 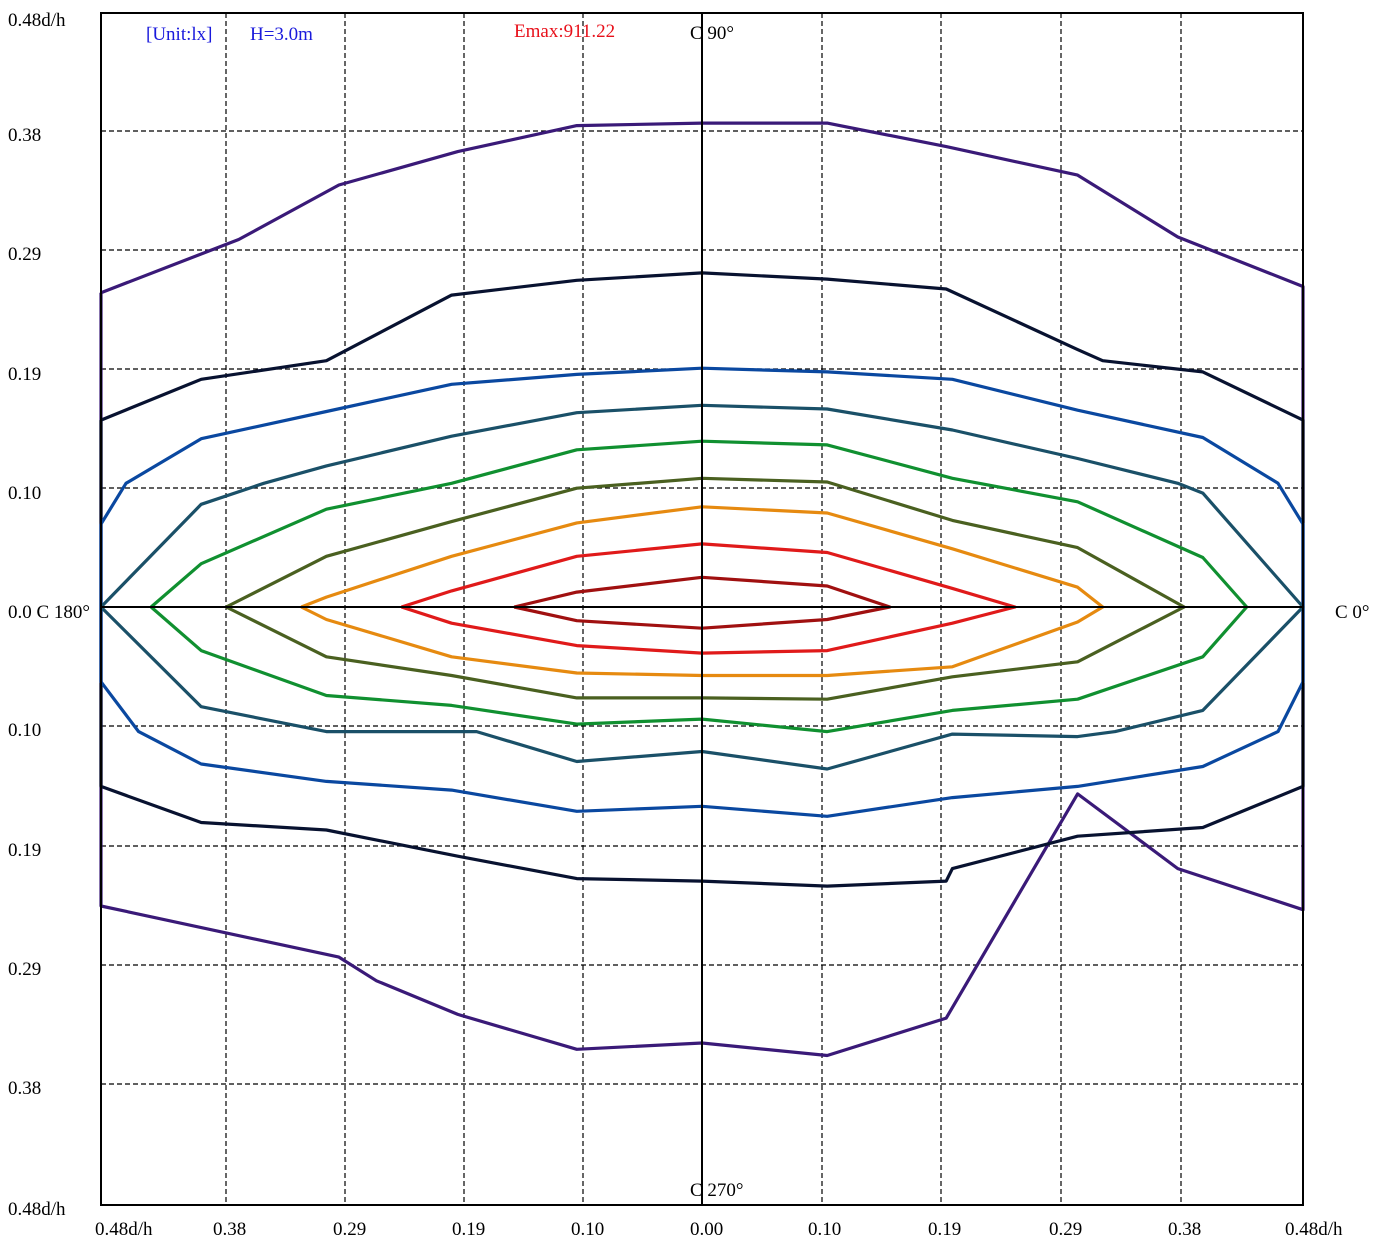 What do you see at coordinates (179, 34) in the screenshot?
I see `unit-label: [Unit:lx]` at bounding box center [179, 34].